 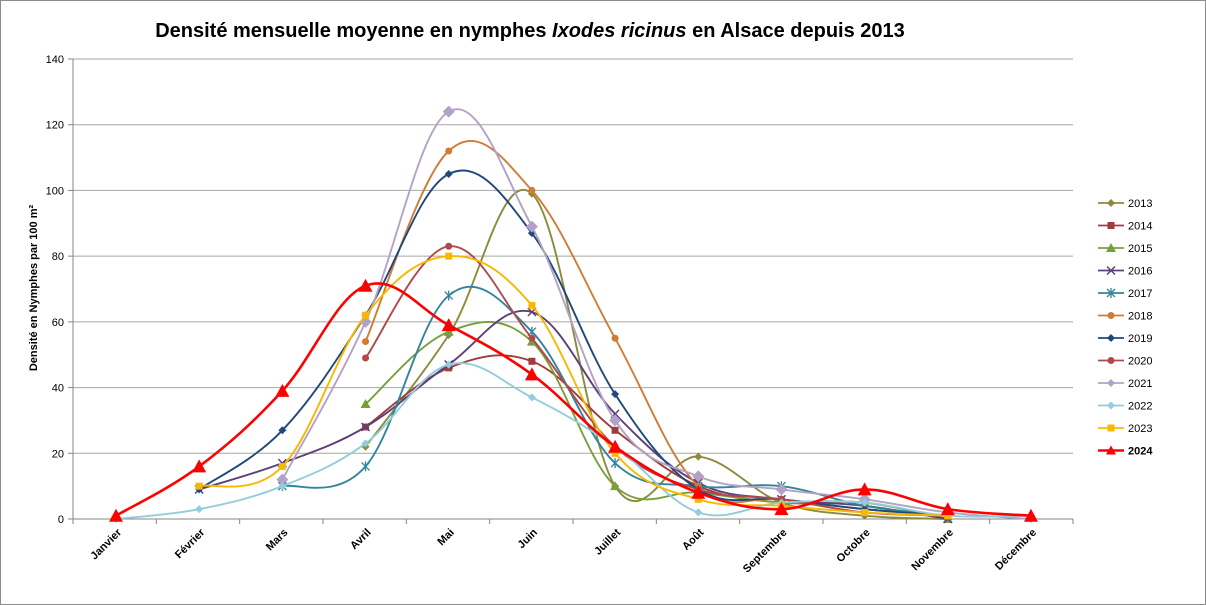 I want to click on legend-item-2018: 2018, so click(x=1125, y=317).